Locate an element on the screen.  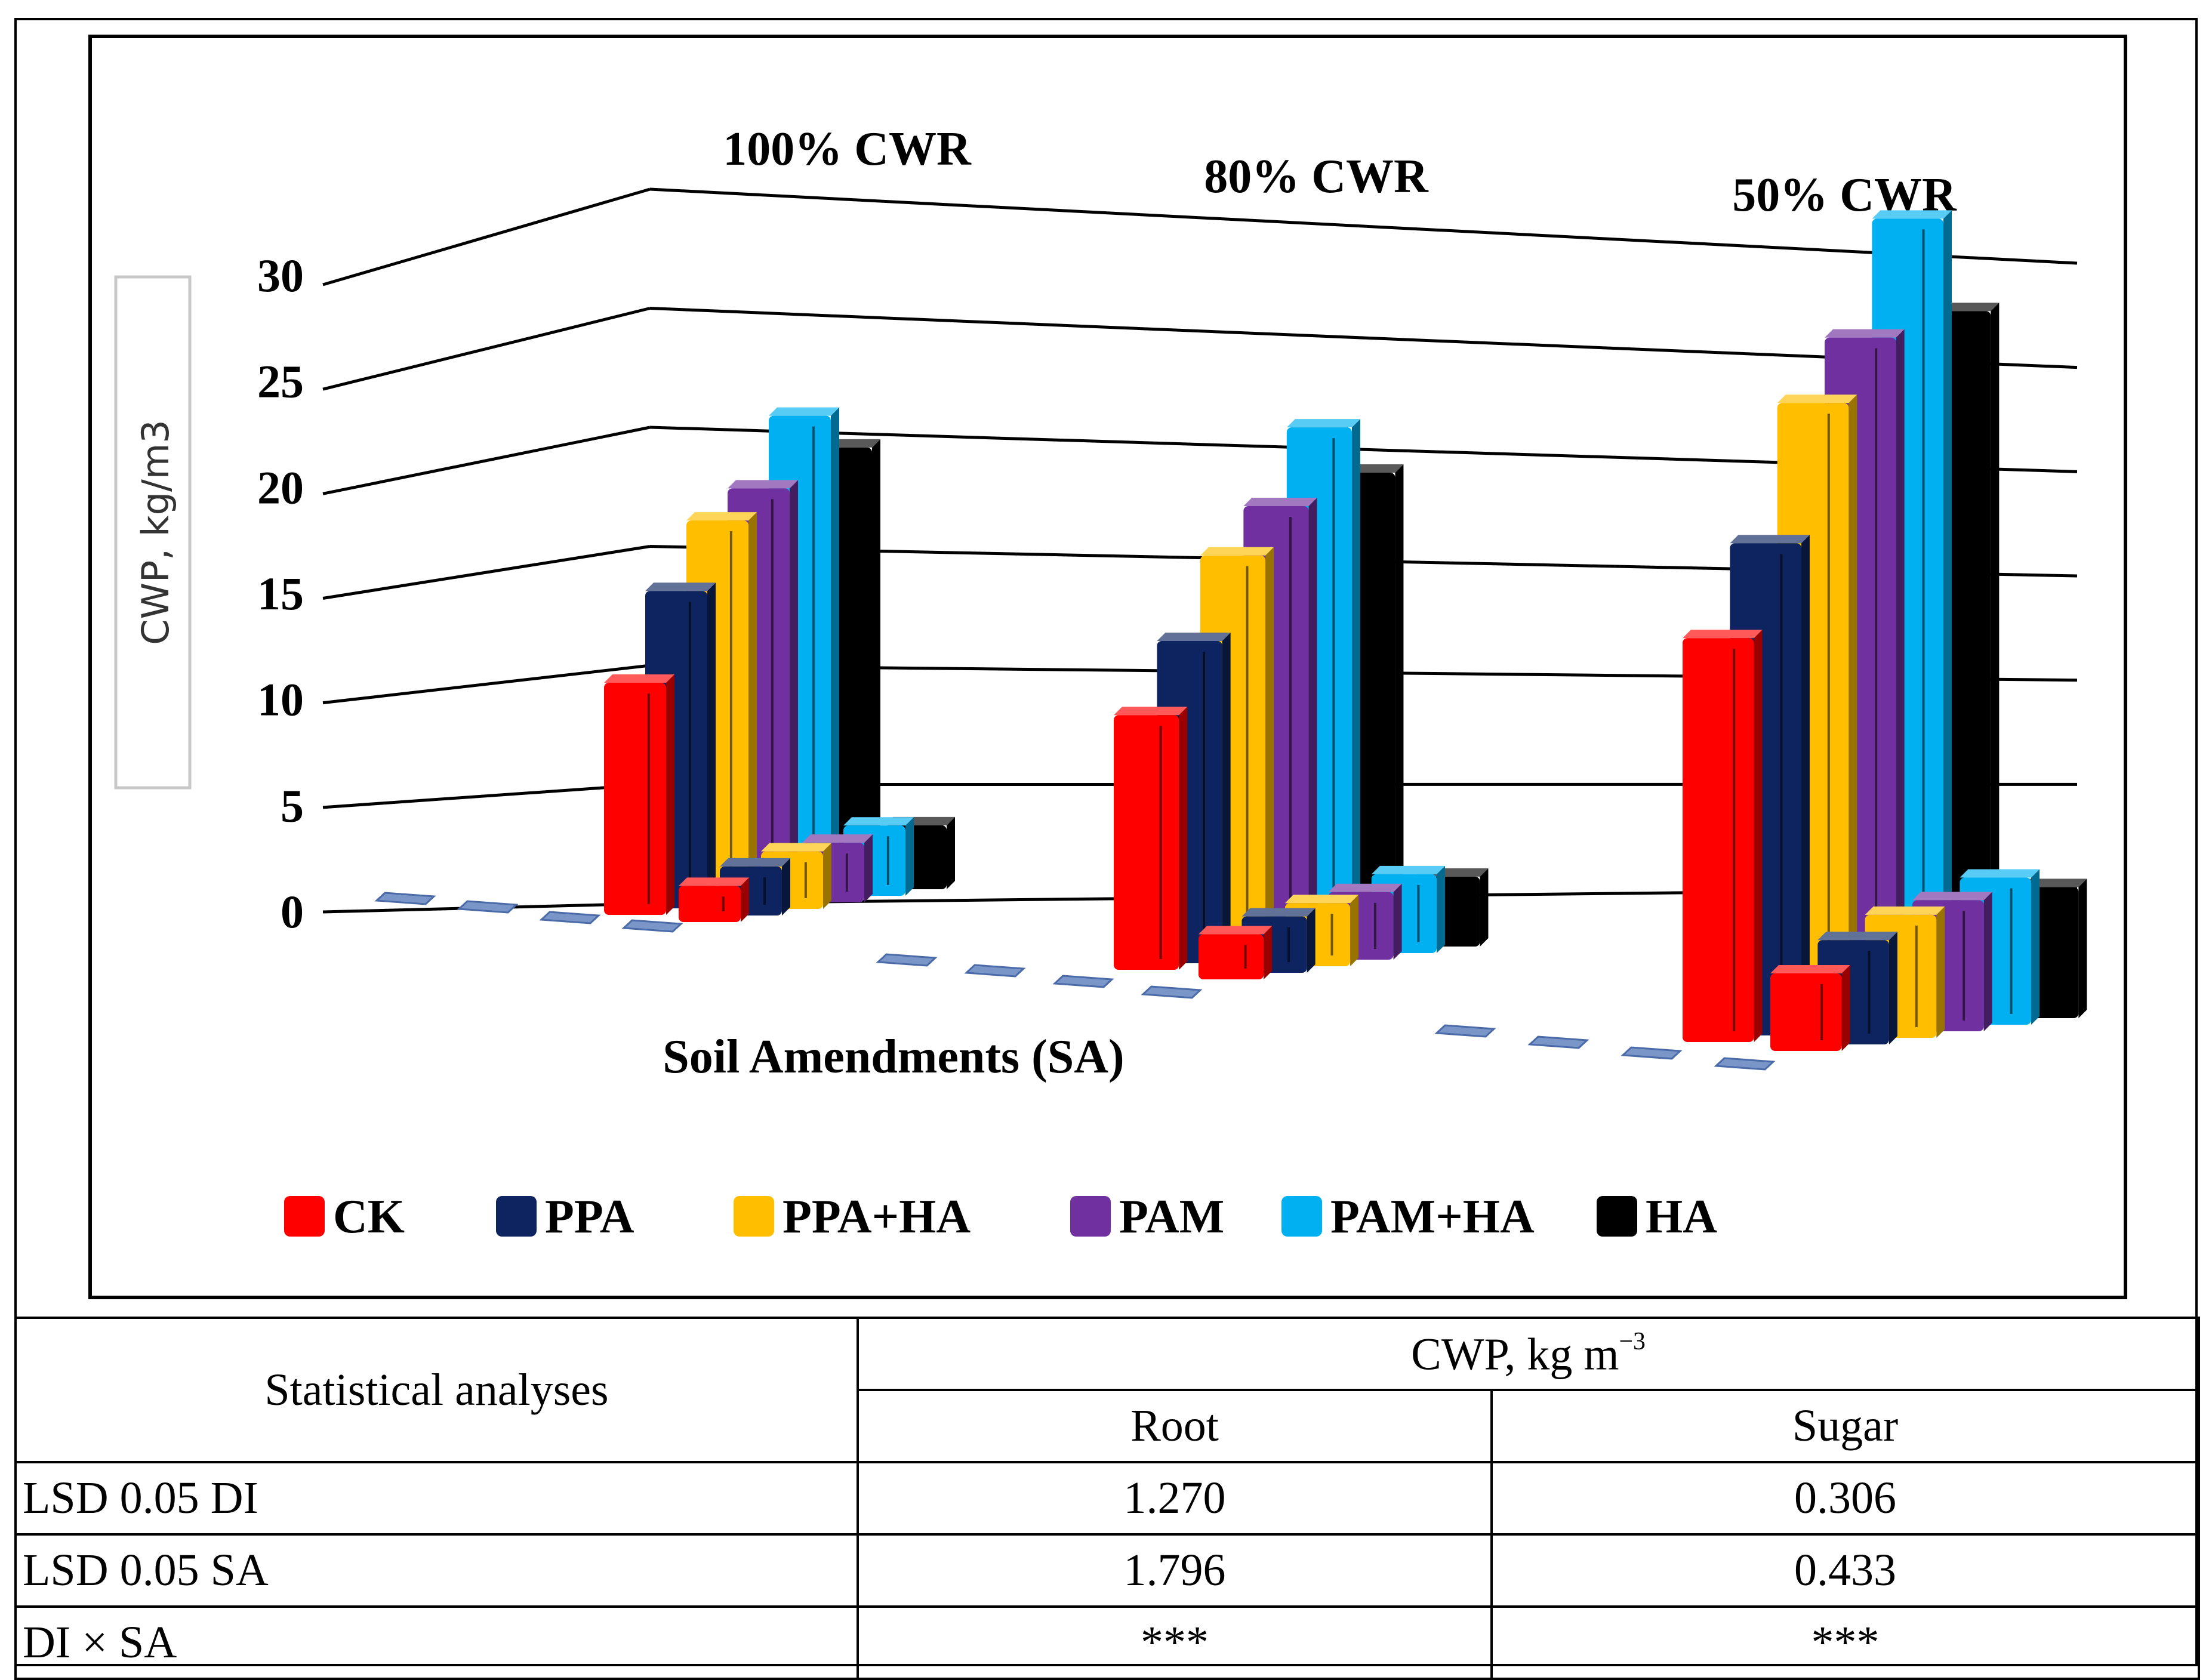
y-tick-label: 20 is located at coordinates (281, 487).